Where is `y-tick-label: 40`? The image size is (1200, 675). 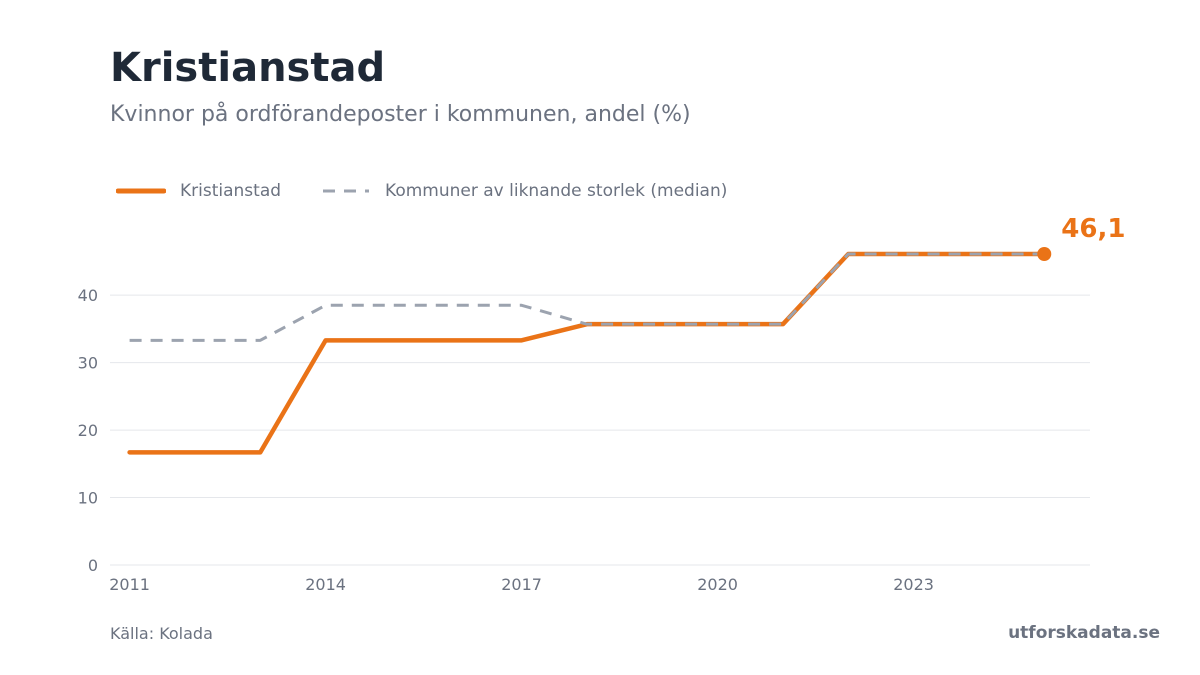
y-tick-label: 40 is located at coordinates (88, 295).